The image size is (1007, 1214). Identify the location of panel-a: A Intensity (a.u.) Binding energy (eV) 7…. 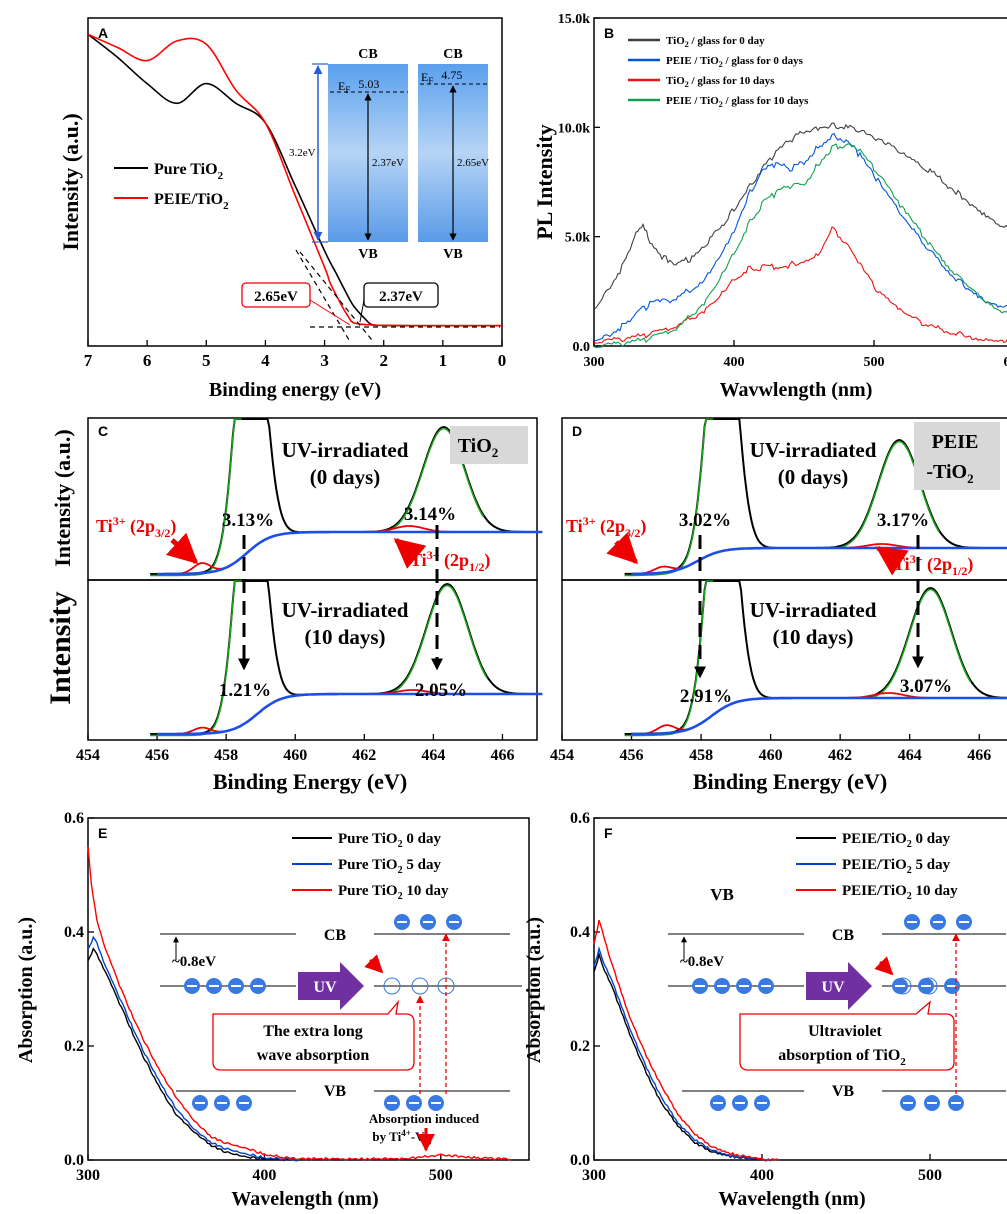
(282, 209).